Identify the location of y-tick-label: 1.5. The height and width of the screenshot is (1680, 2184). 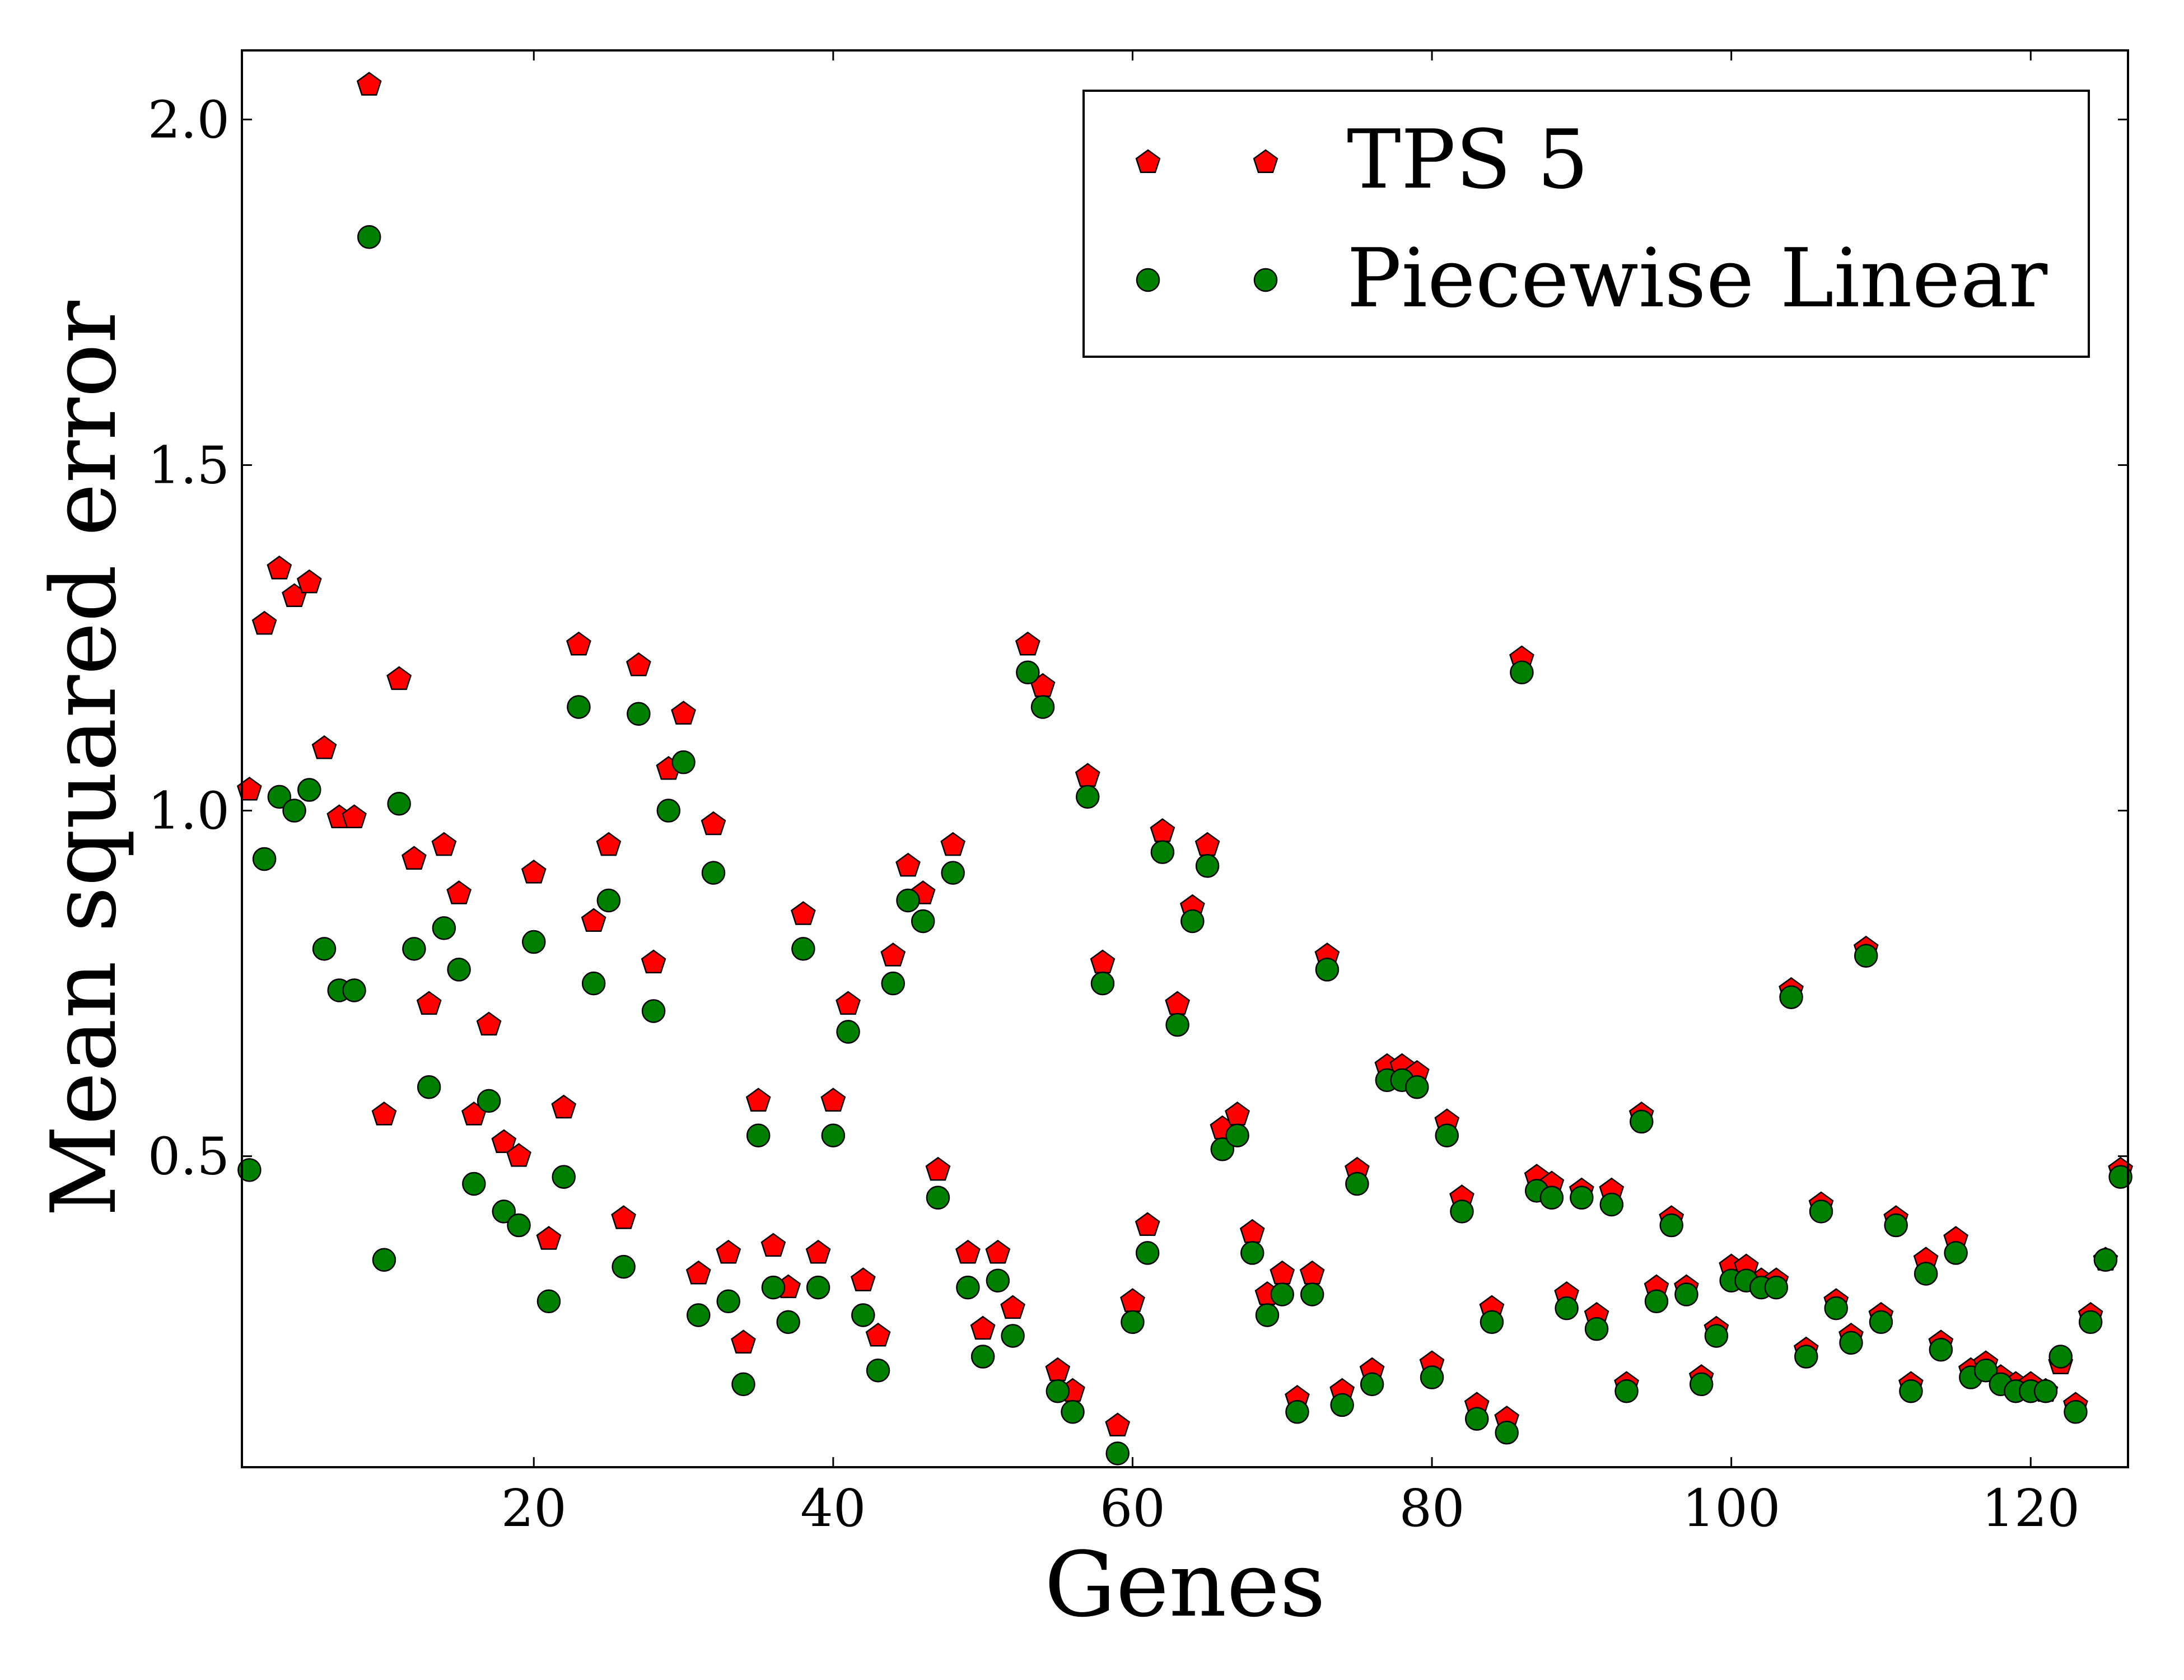
(189, 465).